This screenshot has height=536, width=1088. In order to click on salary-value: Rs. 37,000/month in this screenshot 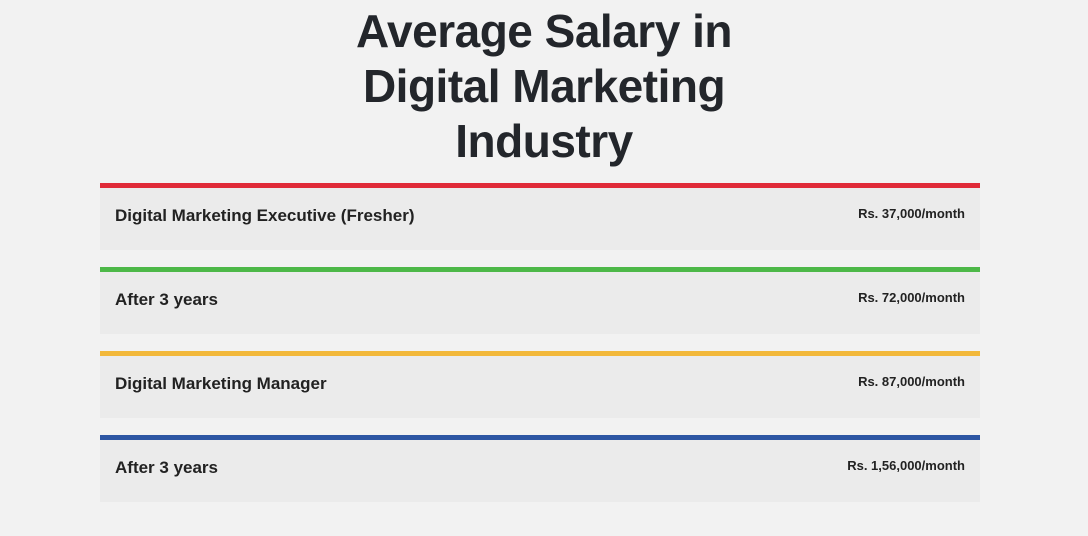, I will do `click(911, 213)`.